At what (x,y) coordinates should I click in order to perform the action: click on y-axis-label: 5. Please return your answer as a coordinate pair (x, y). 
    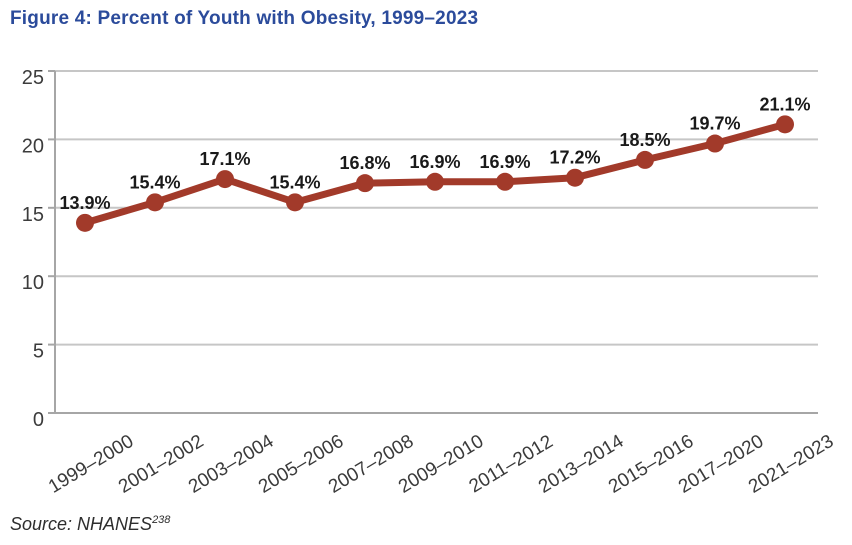
    Looking at the image, I should click on (38, 352).